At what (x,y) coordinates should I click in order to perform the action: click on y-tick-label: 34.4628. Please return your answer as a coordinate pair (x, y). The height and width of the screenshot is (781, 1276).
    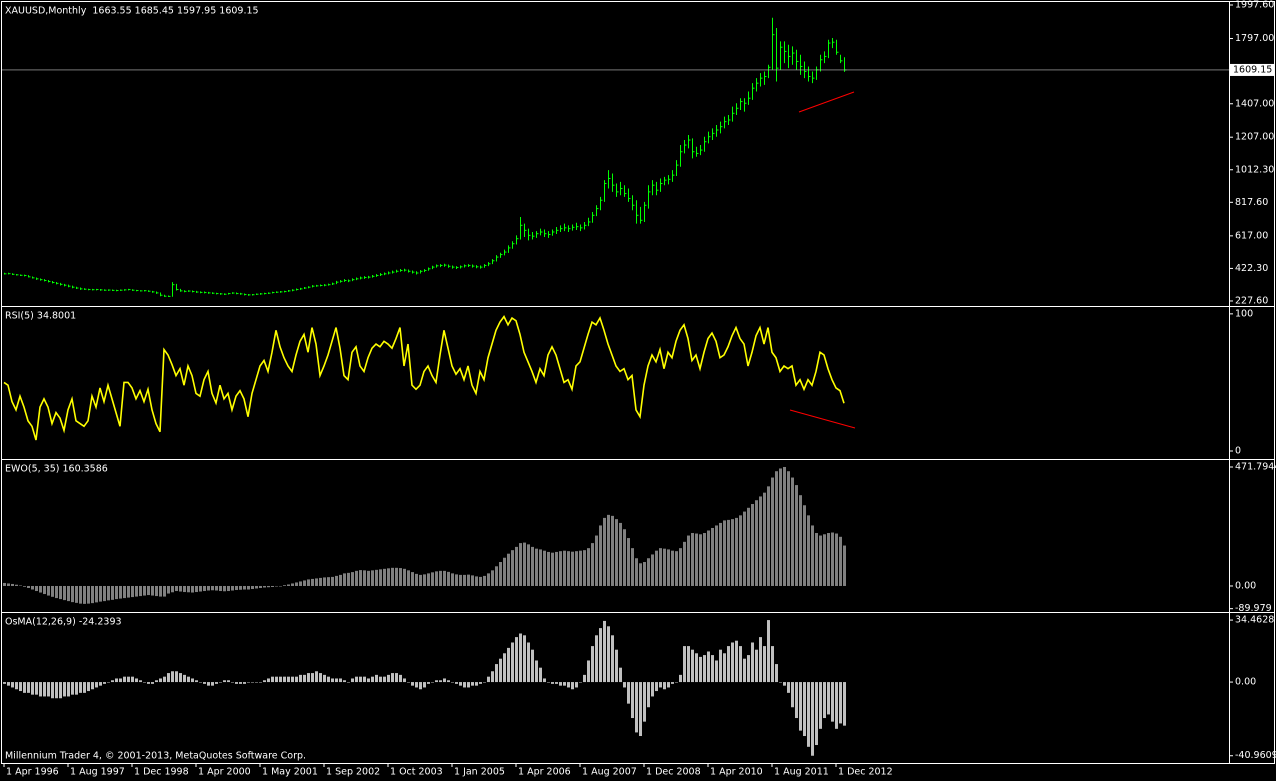
    Looking at the image, I should click on (1254, 620).